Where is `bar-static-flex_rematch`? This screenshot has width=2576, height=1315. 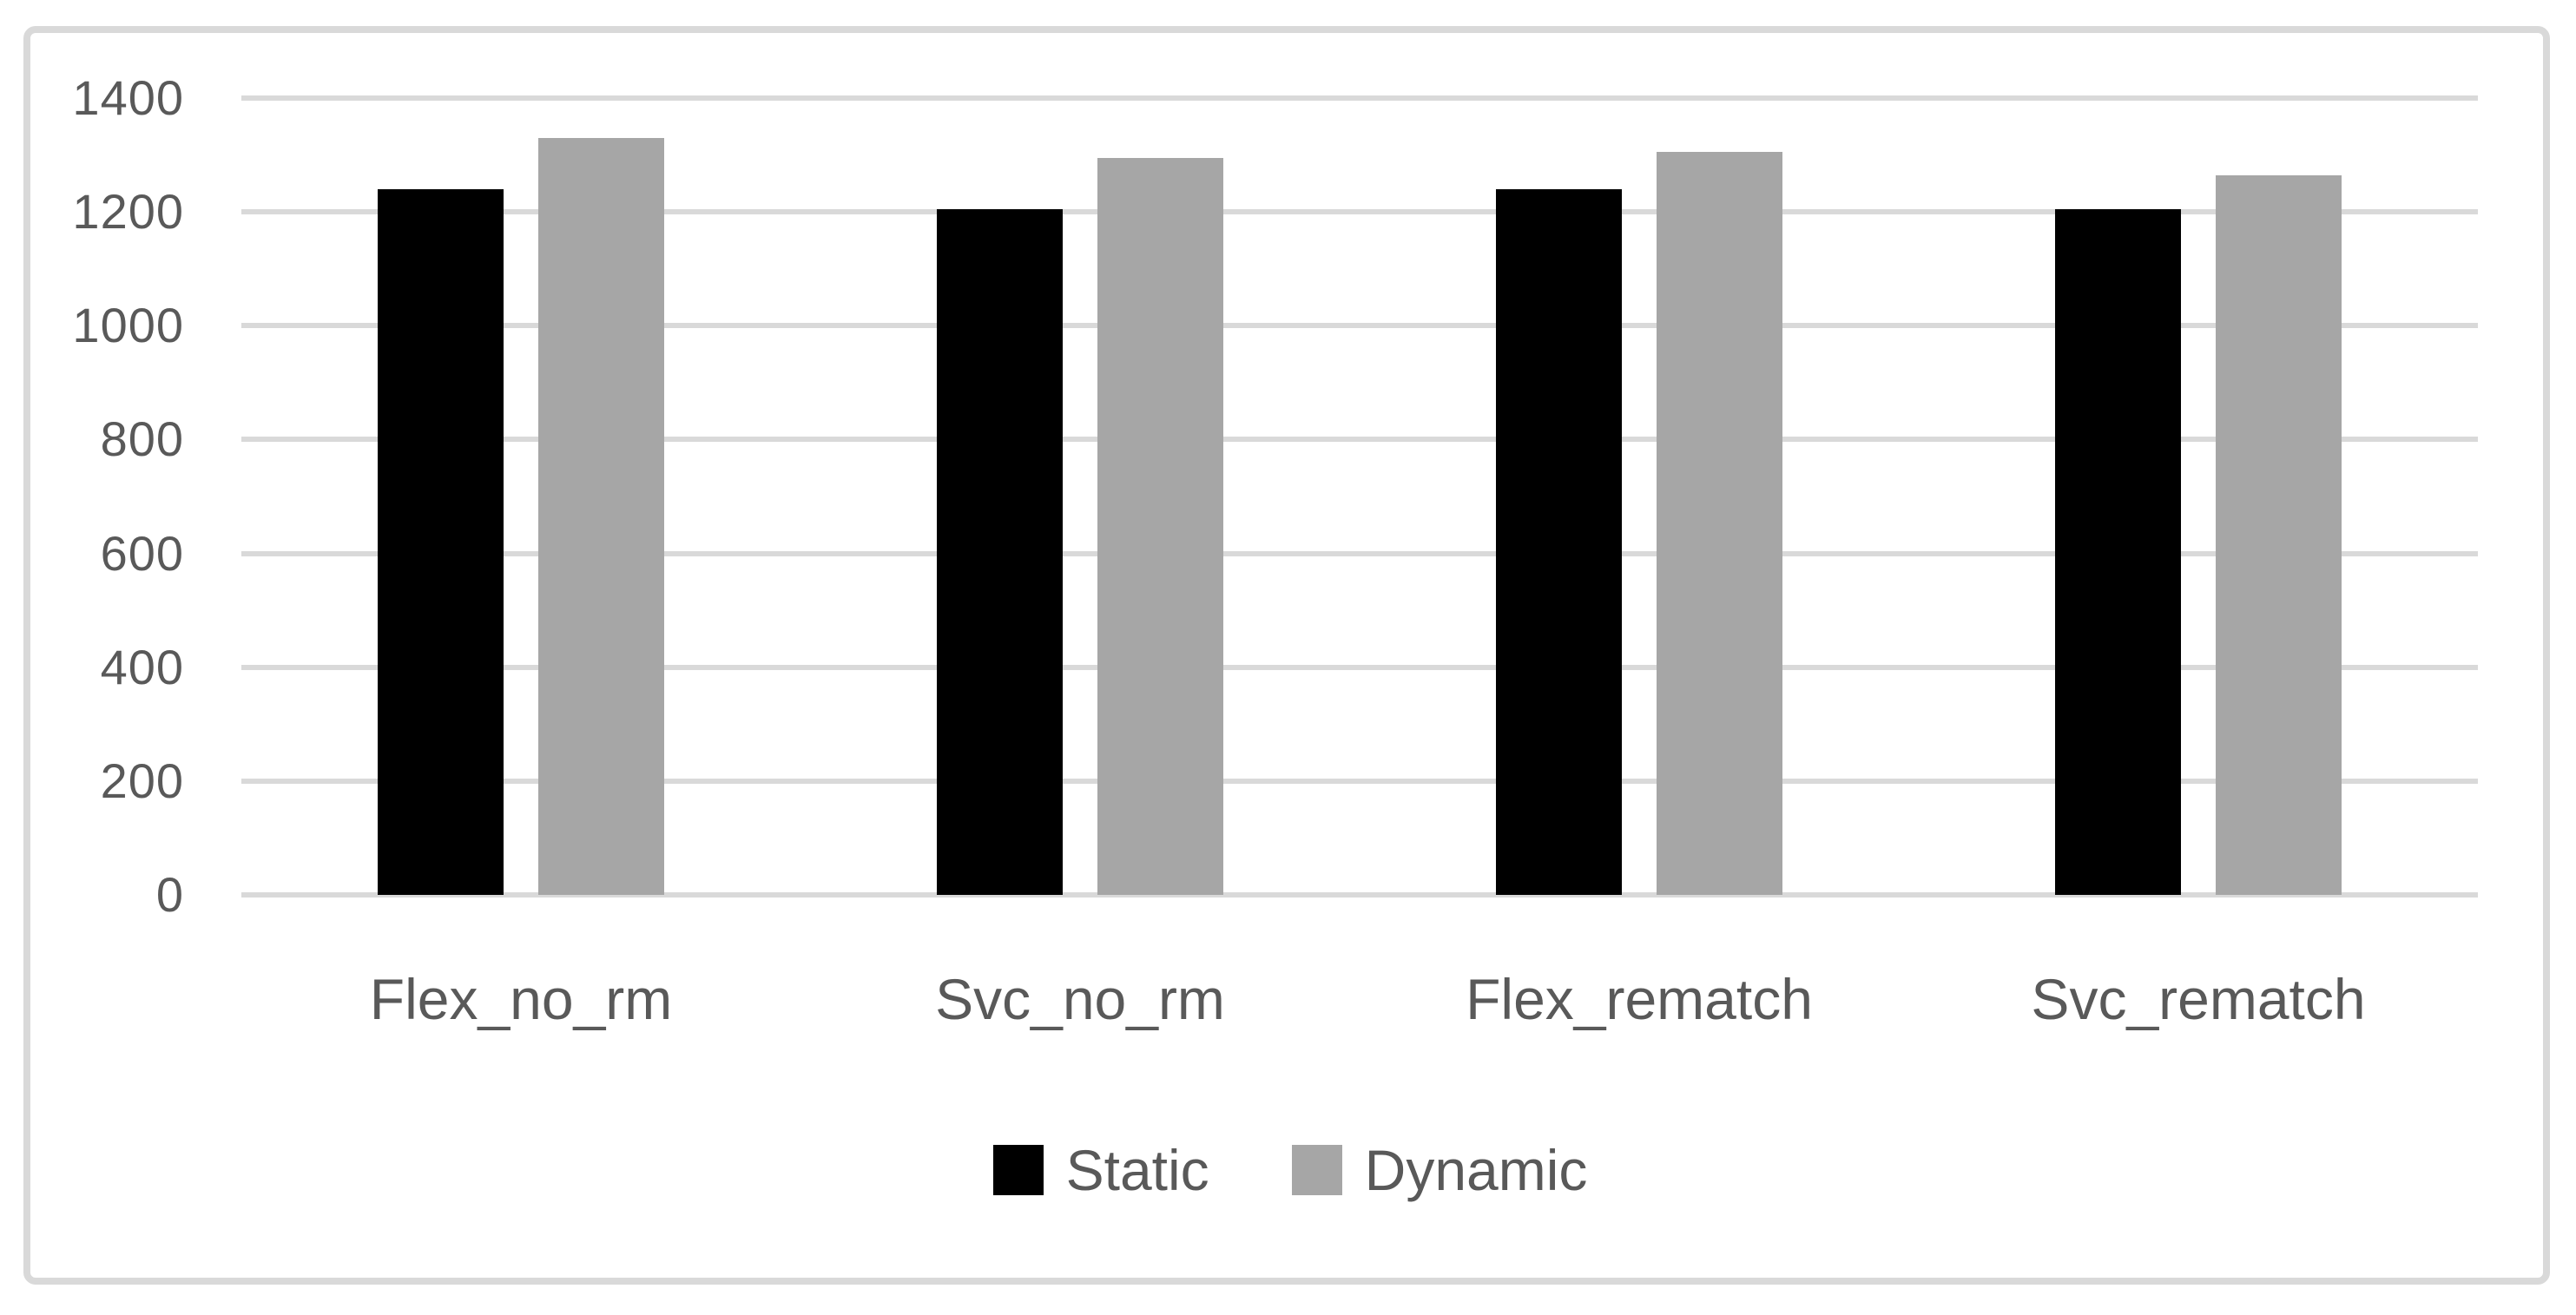
bar-static-flex_rematch is located at coordinates (1559, 541).